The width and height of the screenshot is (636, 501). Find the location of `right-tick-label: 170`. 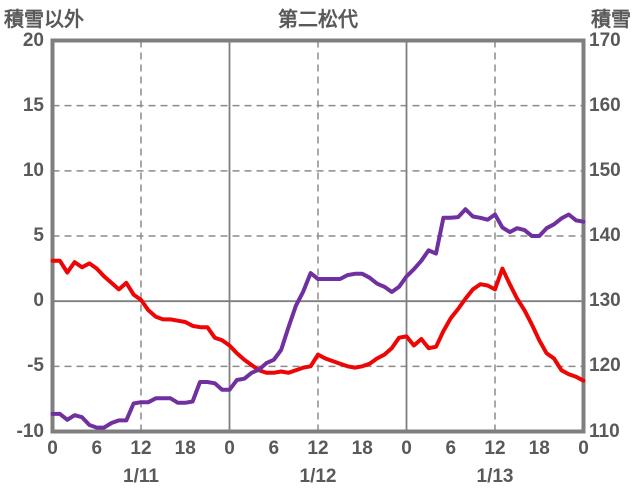

right-tick-label: 170 is located at coordinates (605, 40).